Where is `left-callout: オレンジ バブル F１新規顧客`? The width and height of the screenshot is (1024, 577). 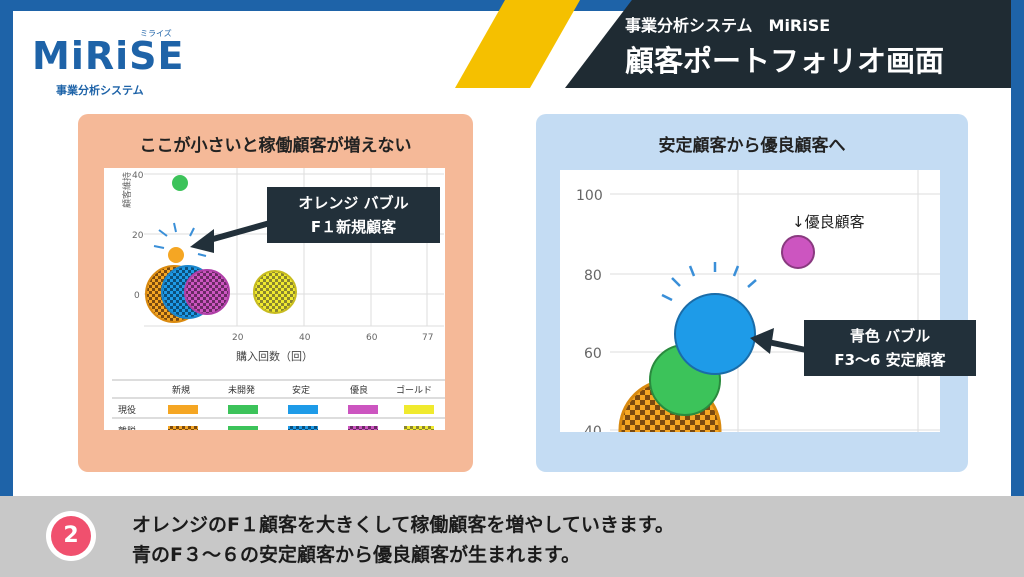
left-callout: オレンジ バブル F１新規顧客 is located at coordinates (353, 215).